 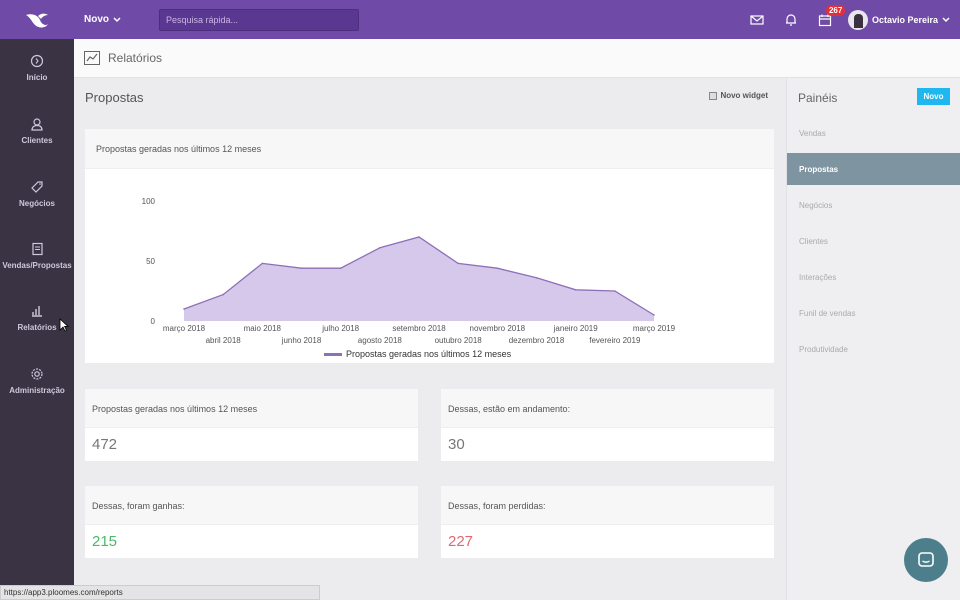 I want to click on sidebar-item-clientes: Clientes, so click(x=37, y=131).